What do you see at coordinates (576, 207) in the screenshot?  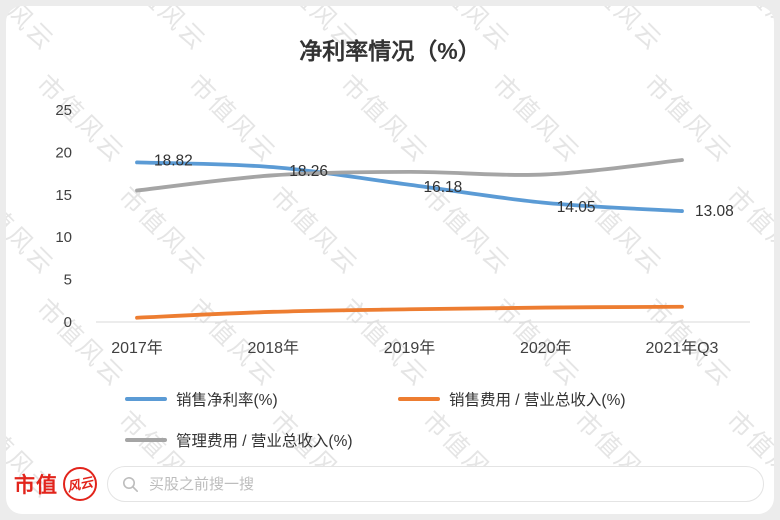 I see `data-label: 14.05` at bounding box center [576, 207].